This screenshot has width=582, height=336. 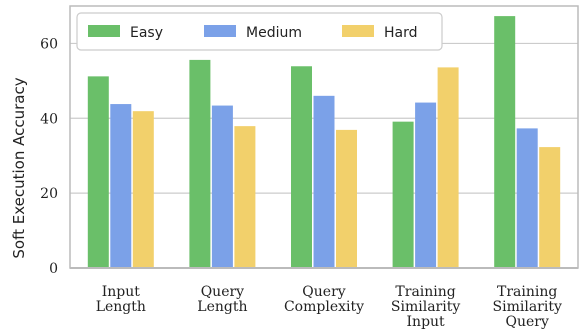 I want to click on legend-swatch-medium, so click(x=220, y=31).